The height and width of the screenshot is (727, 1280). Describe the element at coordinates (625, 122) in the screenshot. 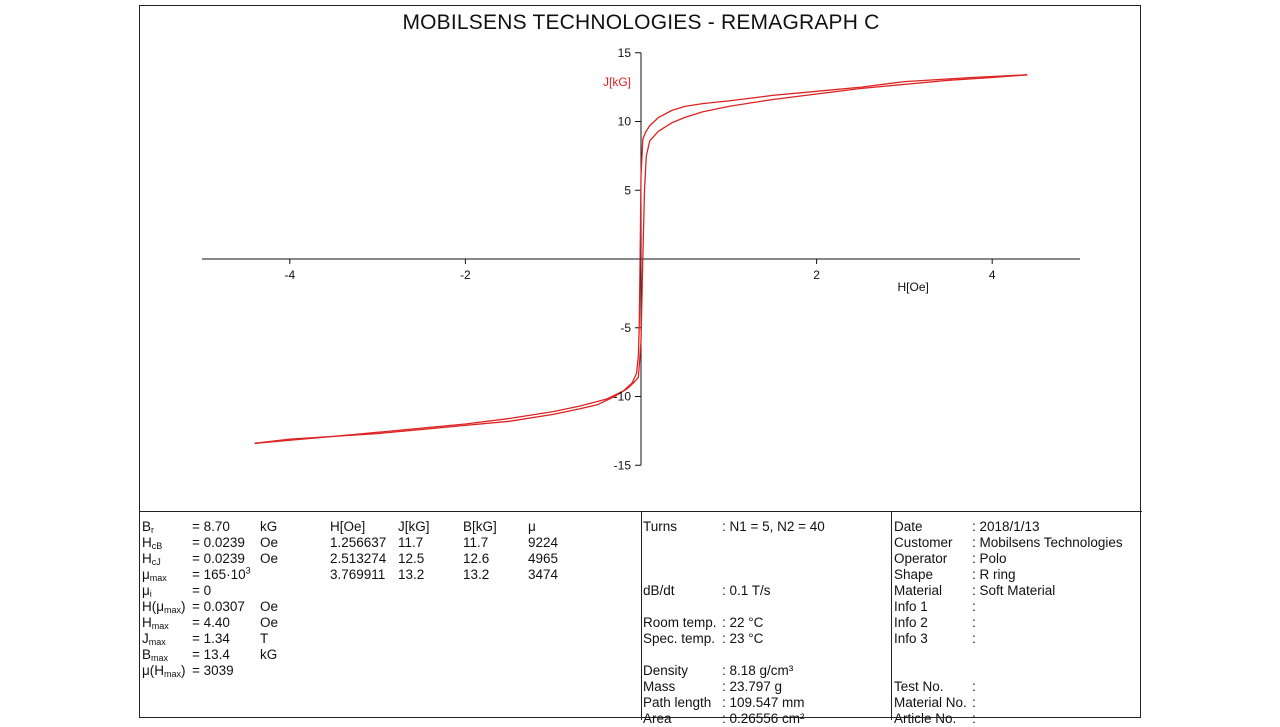

I see `y-tick-label: 10` at that location.